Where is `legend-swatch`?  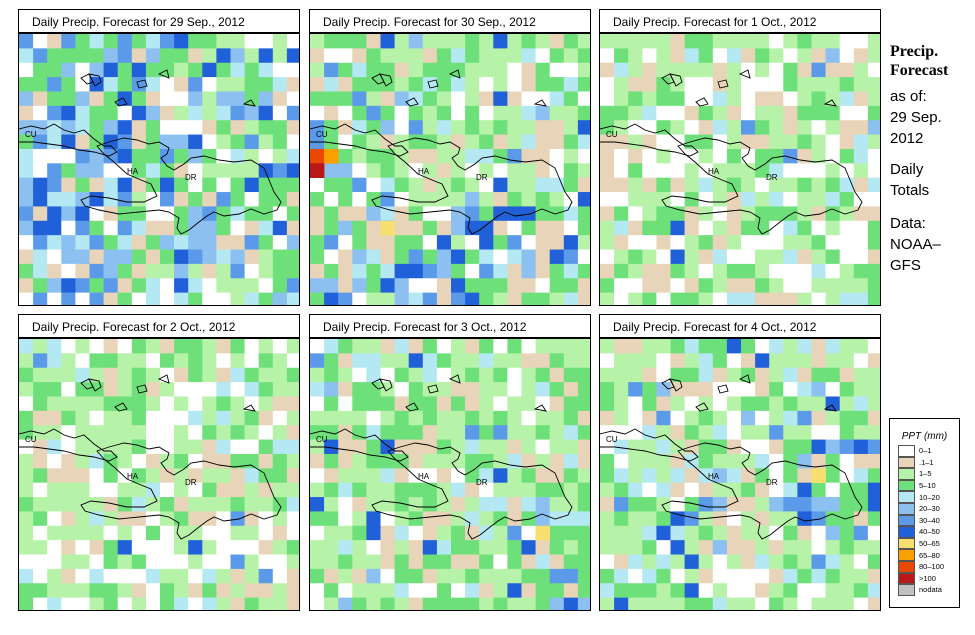
legend-swatch is located at coordinates (906, 566).